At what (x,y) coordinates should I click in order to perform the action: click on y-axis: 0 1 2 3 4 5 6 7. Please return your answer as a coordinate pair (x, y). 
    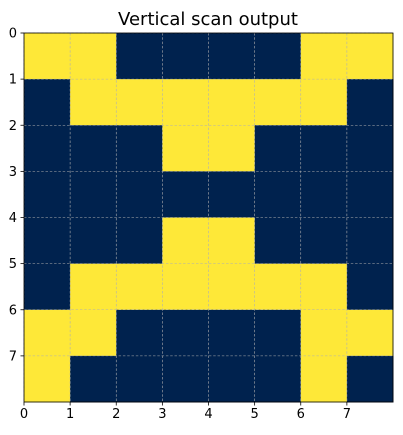
    Looking at the image, I should click on (16, 195).